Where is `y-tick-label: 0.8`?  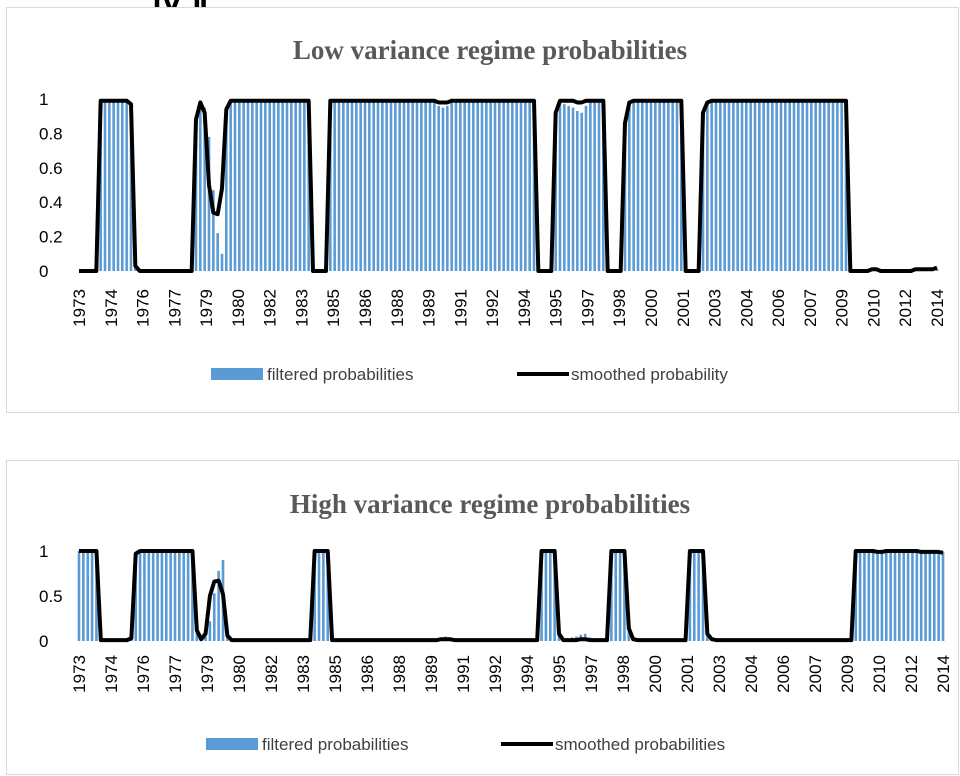 y-tick-label: 0.8 is located at coordinates (51, 133).